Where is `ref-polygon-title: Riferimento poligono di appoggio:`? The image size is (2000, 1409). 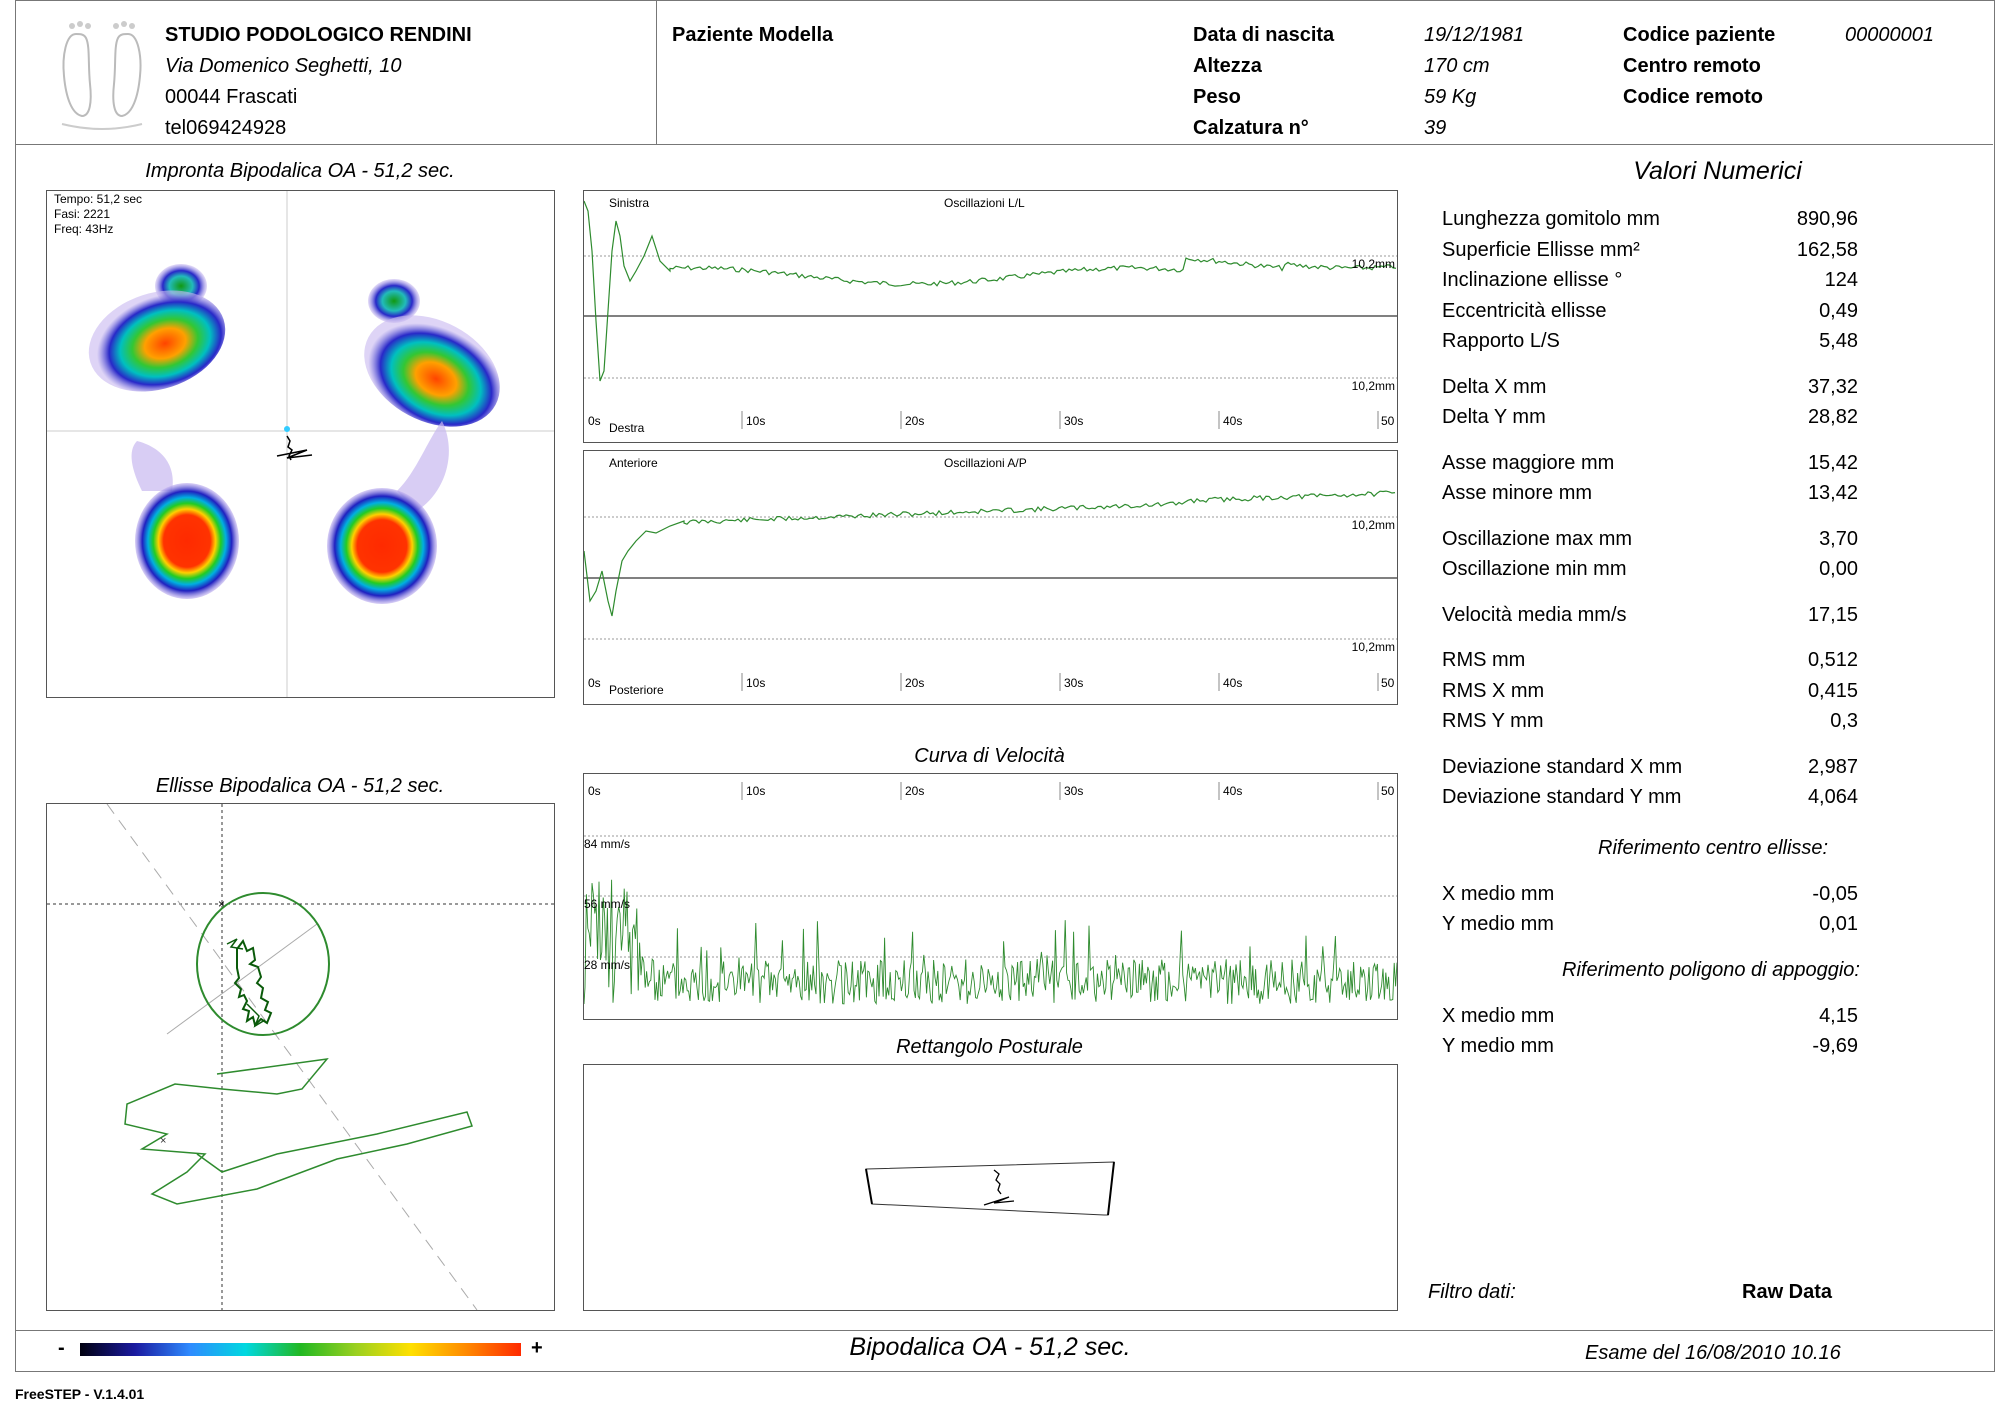
ref-polygon-title: Riferimento poligono di appoggio: is located at coordinates (1711, 970).